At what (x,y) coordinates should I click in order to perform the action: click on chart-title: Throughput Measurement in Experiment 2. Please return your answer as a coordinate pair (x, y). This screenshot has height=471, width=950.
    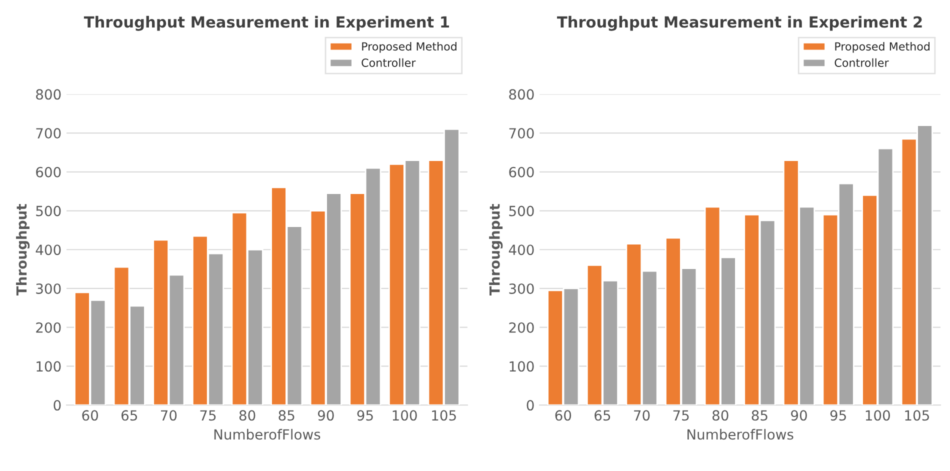
    Looking at the image, I should click on (739, 23).